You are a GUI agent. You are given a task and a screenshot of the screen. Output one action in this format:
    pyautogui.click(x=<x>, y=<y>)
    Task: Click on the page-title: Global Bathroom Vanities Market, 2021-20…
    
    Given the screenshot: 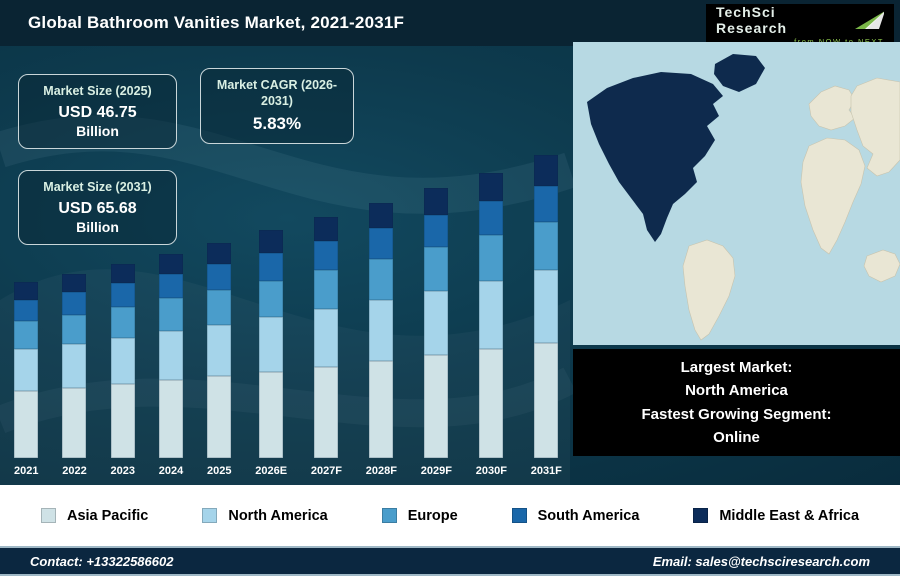 What is the action you would take?
    pyautogui.click(x=216, y=22)
    